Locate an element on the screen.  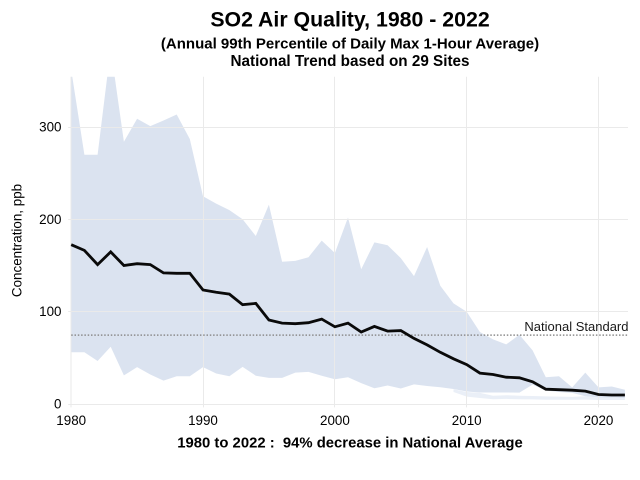
svg-text: Concentration, ppb is located at coordinates (16, 240).